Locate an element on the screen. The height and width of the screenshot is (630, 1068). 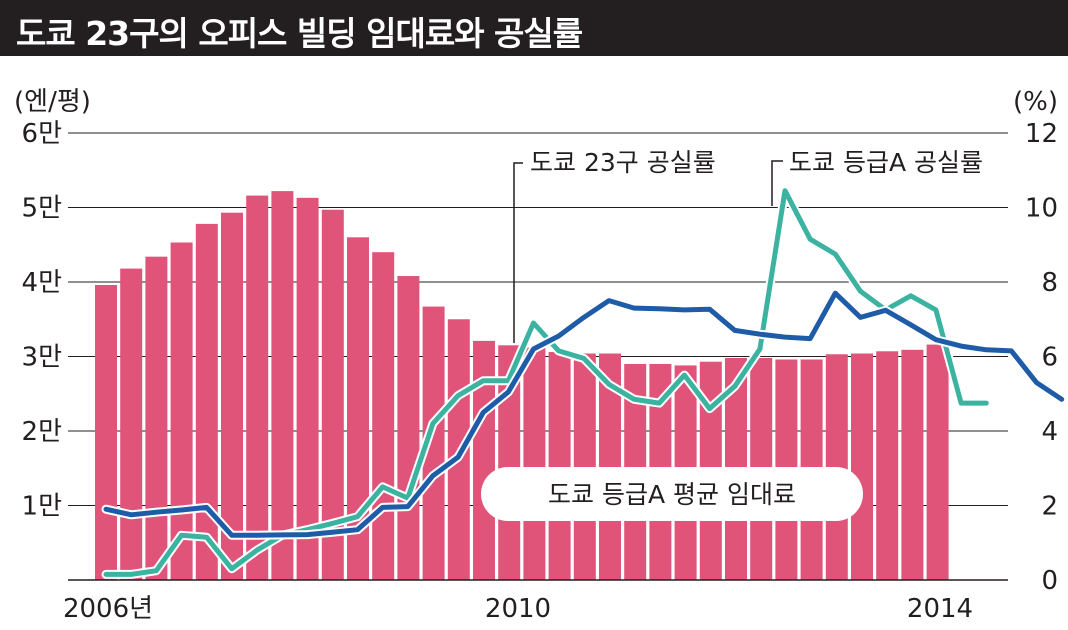
right-tick-label: 12 is located at coordinates (1041, 134).